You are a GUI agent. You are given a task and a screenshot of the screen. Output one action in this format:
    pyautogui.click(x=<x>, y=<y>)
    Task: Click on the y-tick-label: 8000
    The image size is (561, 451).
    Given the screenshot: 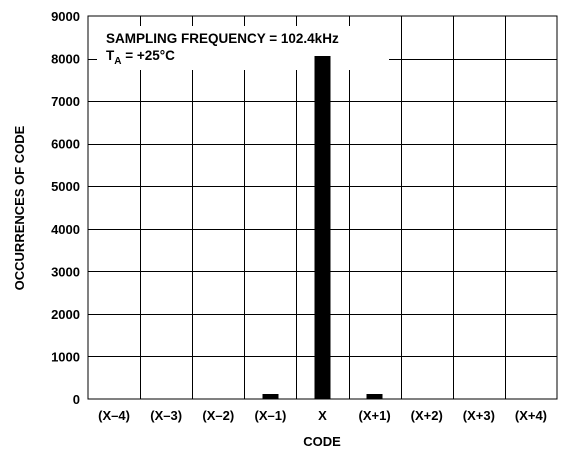 What is the action you would take?
    pyautogui.click(x=65, y=59)
    